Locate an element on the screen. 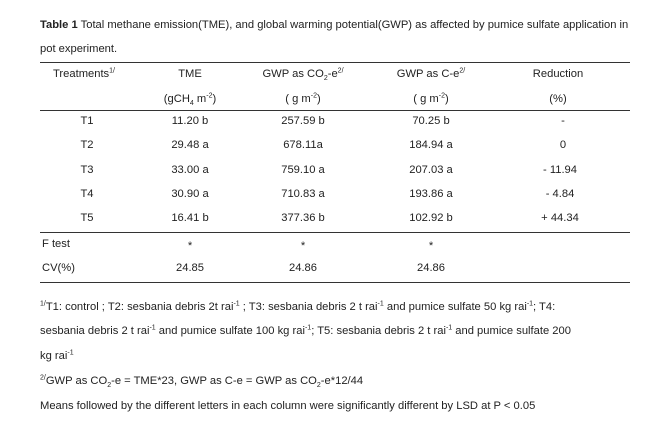  table-cell-reduction: - 4.84 is located at coordinates (560, 194).